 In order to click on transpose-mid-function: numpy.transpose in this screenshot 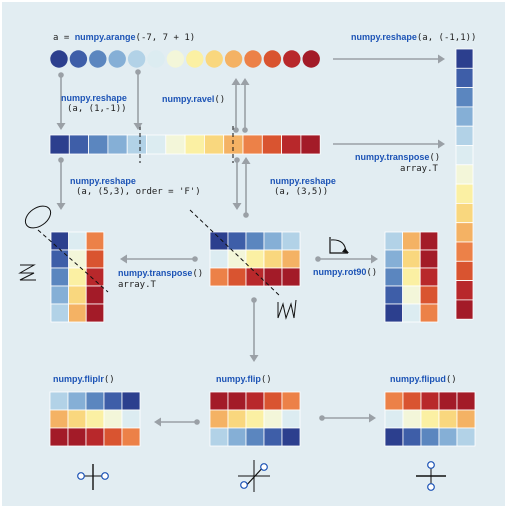, I will do `click(155, 273)`.